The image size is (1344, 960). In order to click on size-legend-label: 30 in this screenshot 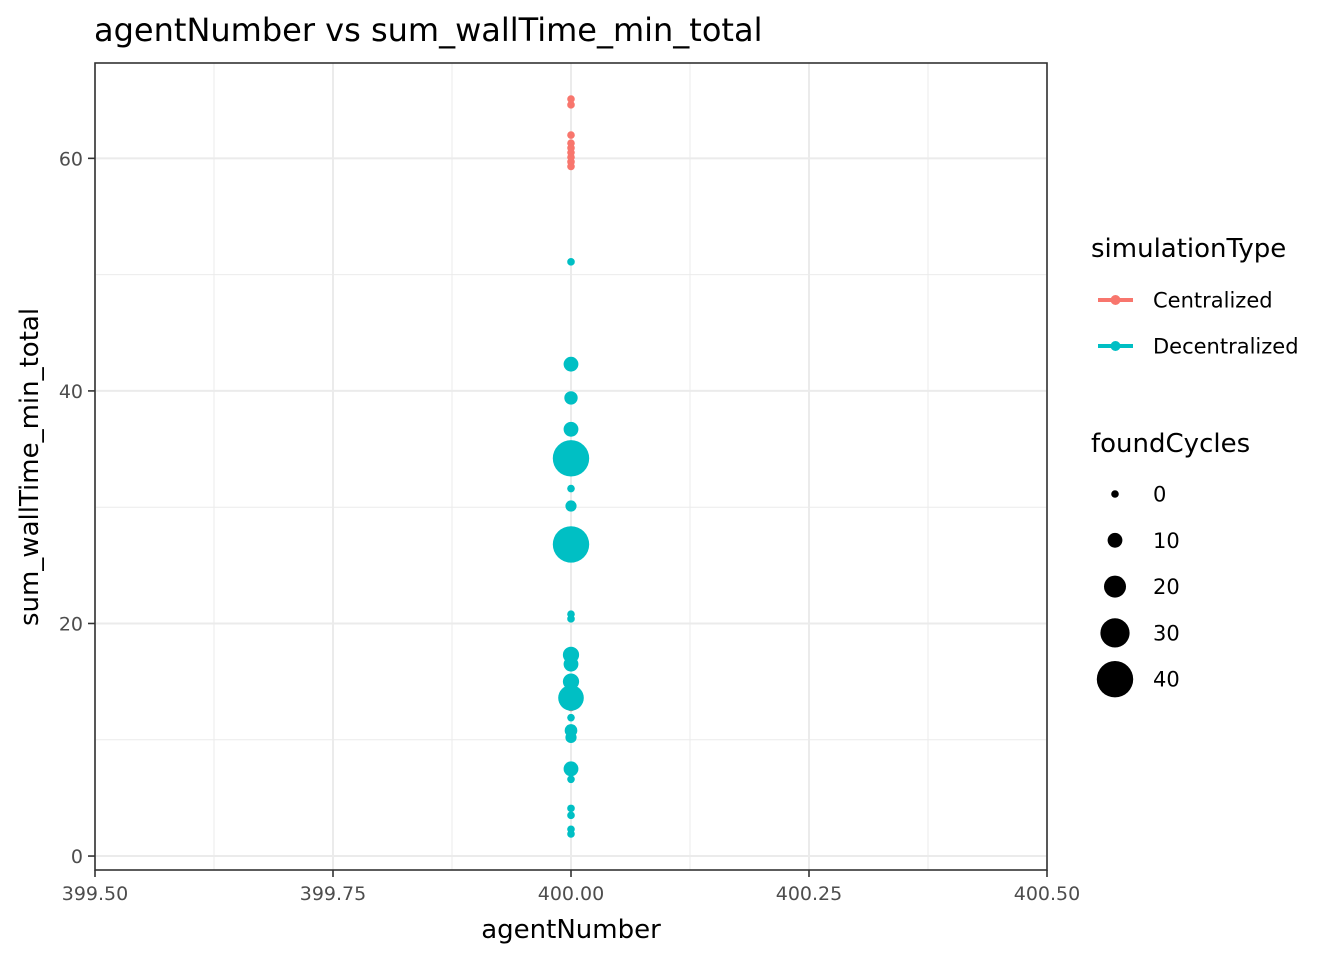, I will do `click(1166, 633)`.